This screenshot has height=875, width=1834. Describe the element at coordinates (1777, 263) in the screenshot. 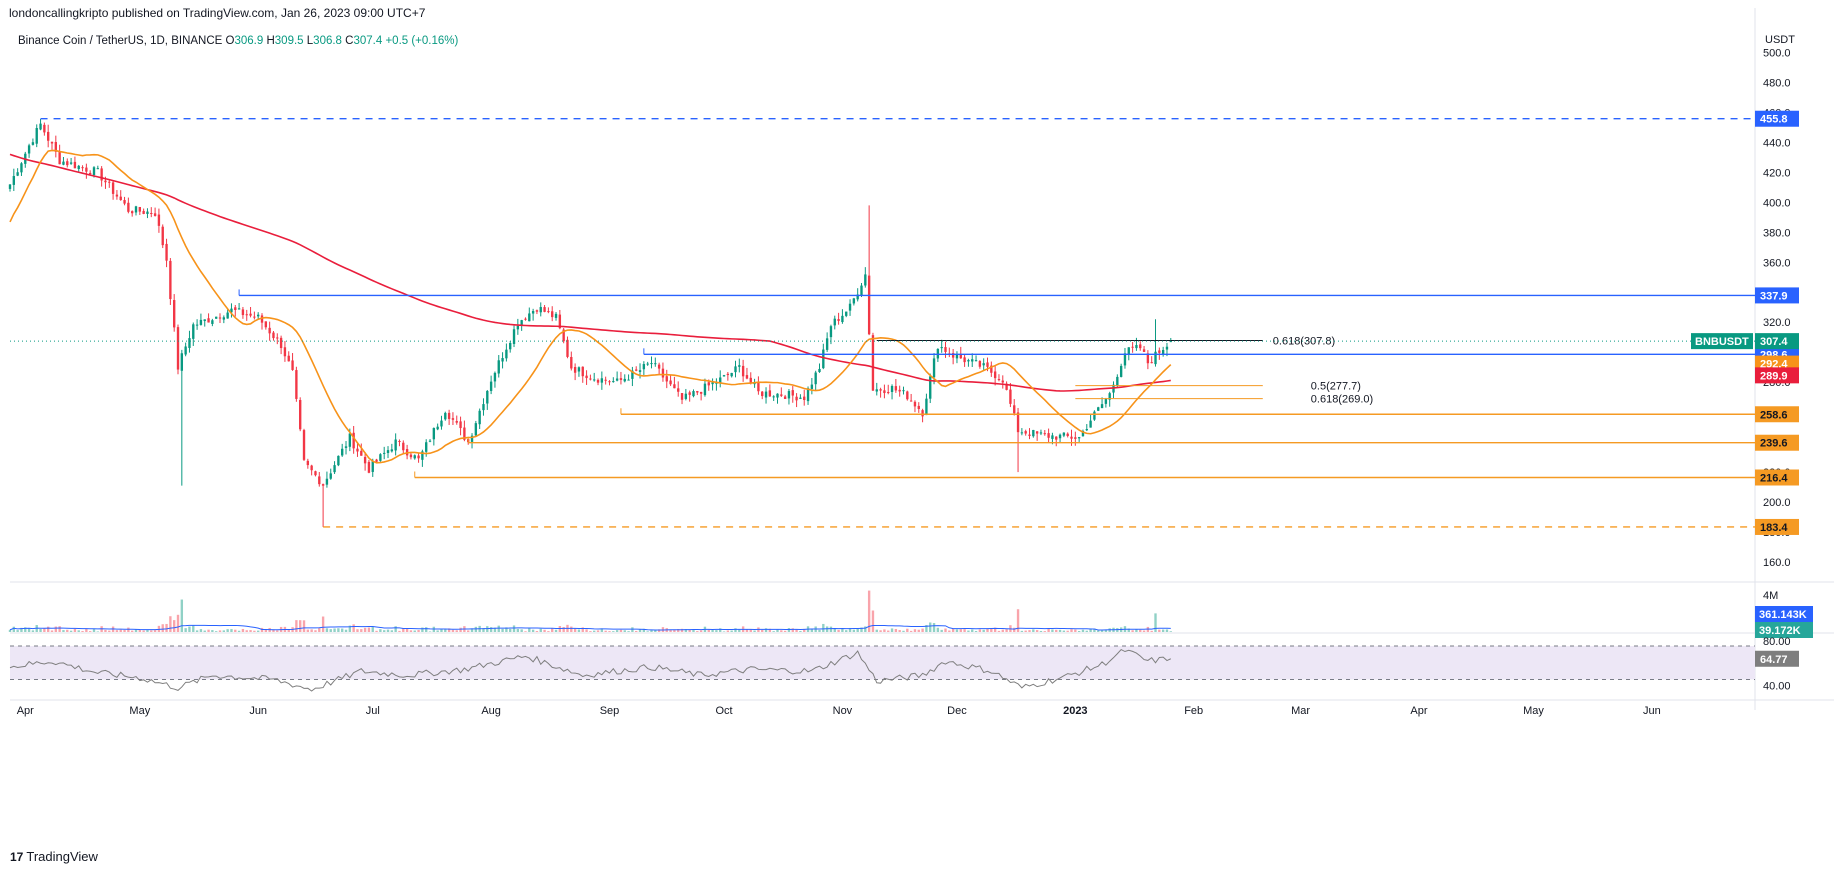

I see `price-tick-label: 360.0` at that location.